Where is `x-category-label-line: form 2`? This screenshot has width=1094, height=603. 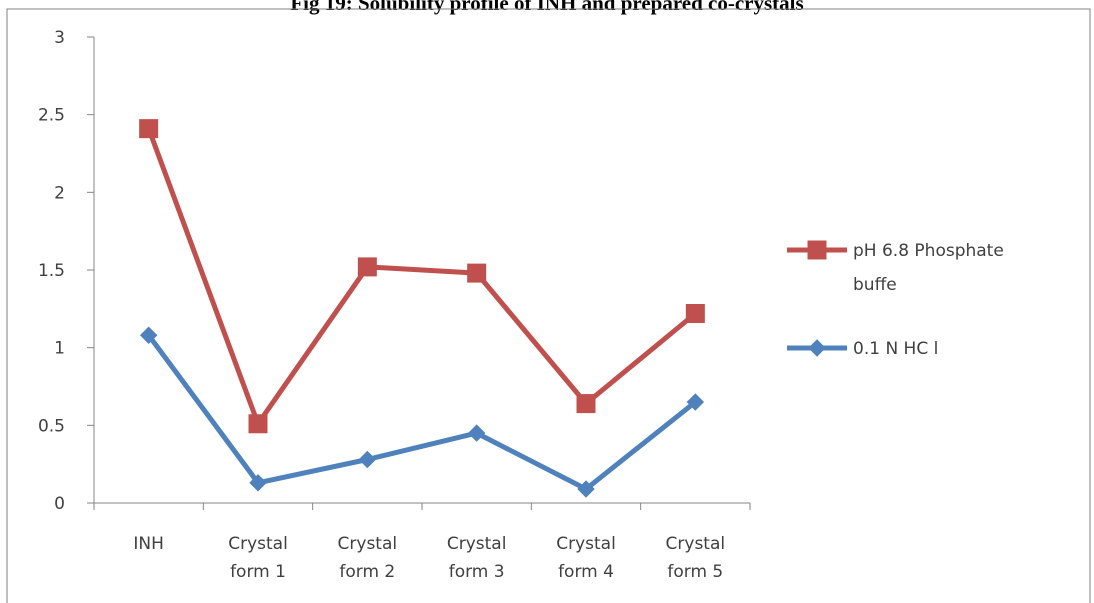 x-category-label-line: form 2 is located at coordinates (367, 572).